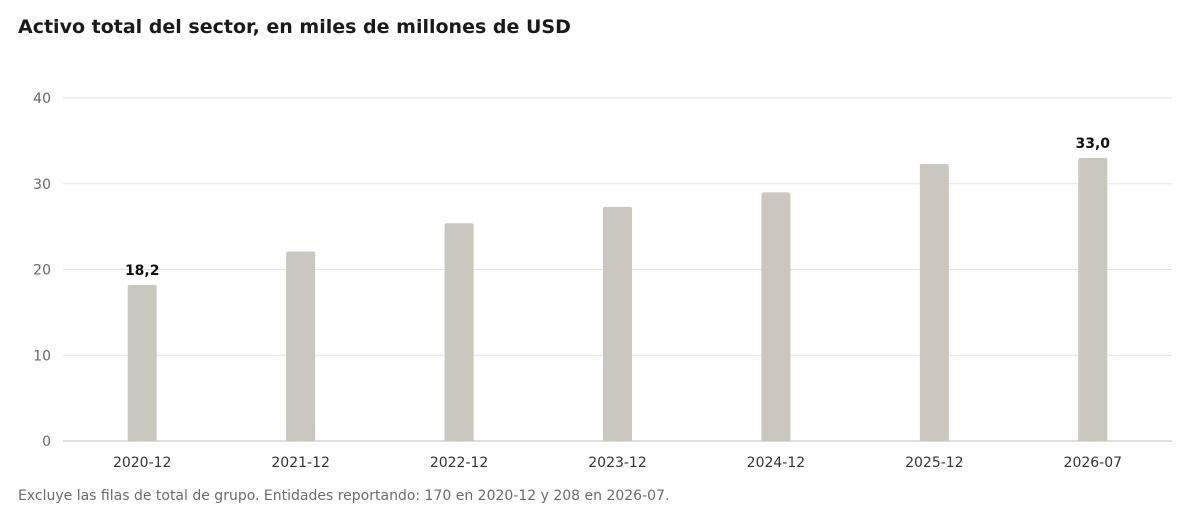  What do you see at coordinates (776, 463) in the screenshot?
I see `x-tick-label: 2024-12` at bounding box center [776, 463].